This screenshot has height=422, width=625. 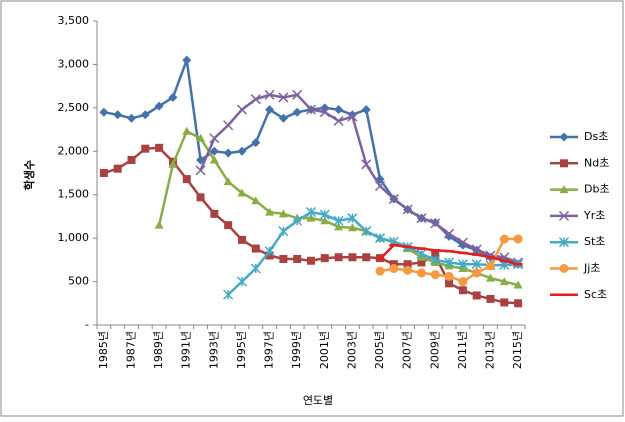 I want to click on legend-label: Yr초, so click(x=594, y=215).